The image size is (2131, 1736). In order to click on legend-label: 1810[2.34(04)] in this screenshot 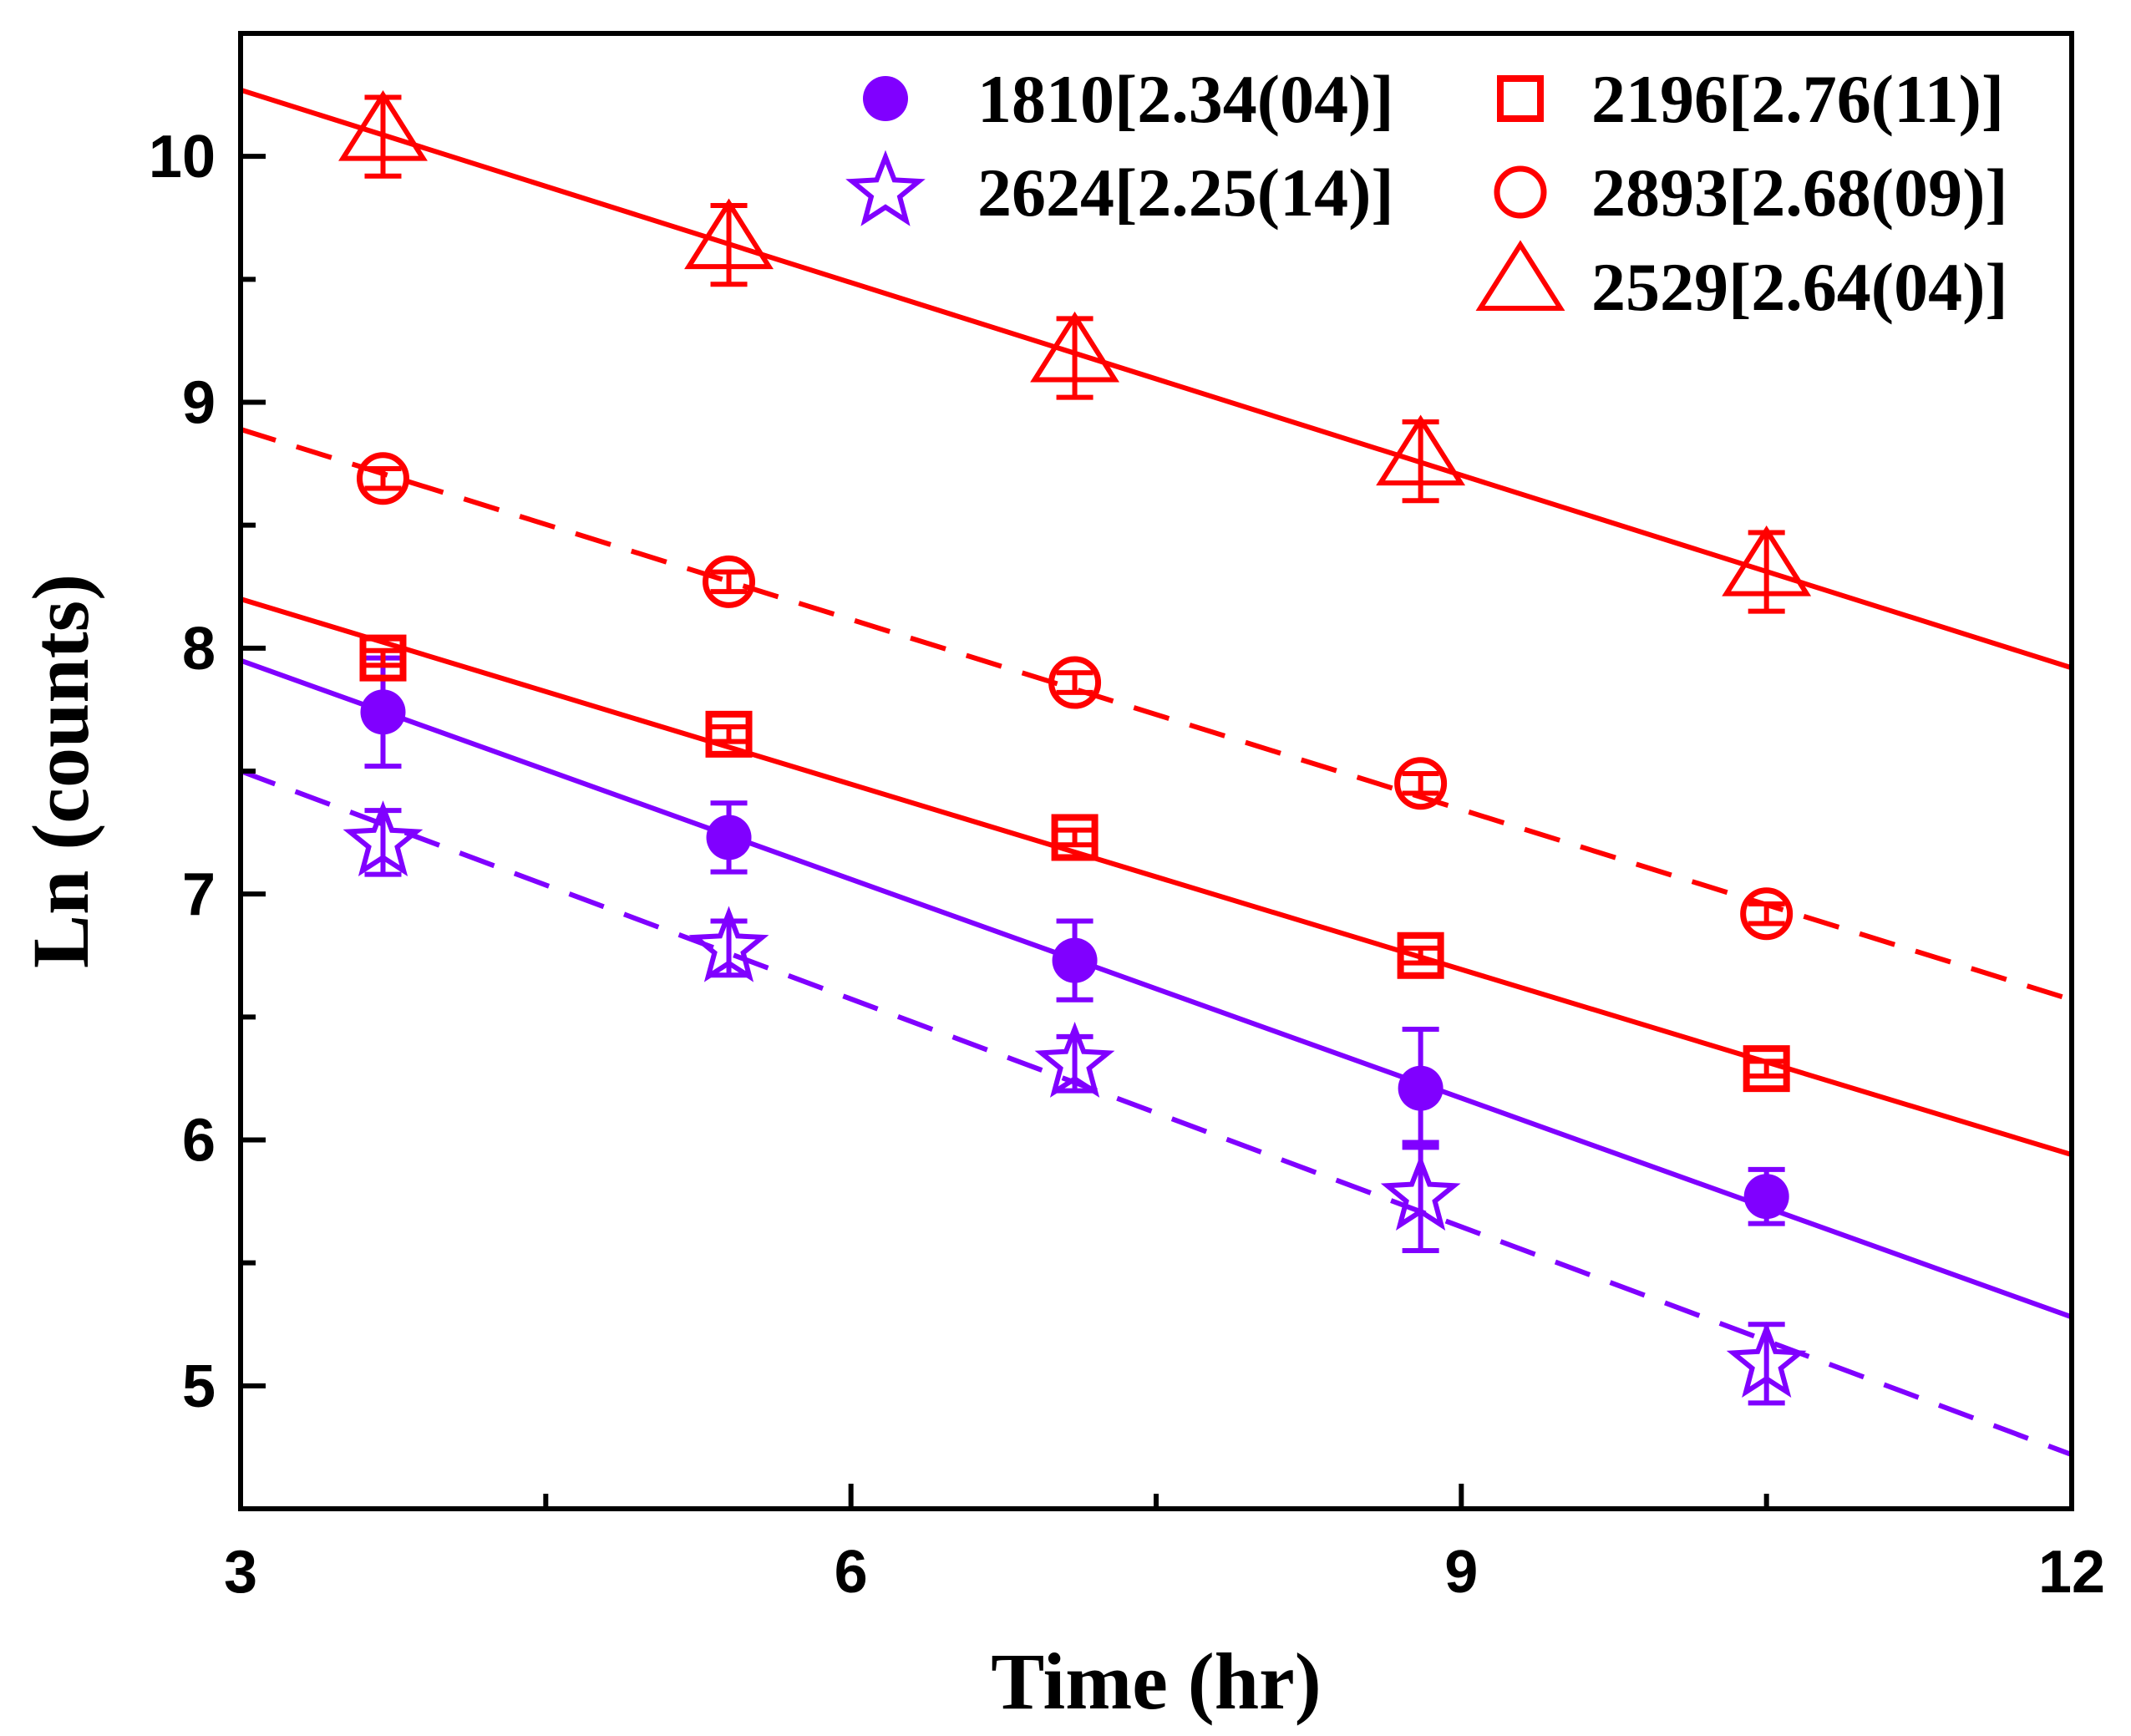, I will do `click(1185, 99)`.